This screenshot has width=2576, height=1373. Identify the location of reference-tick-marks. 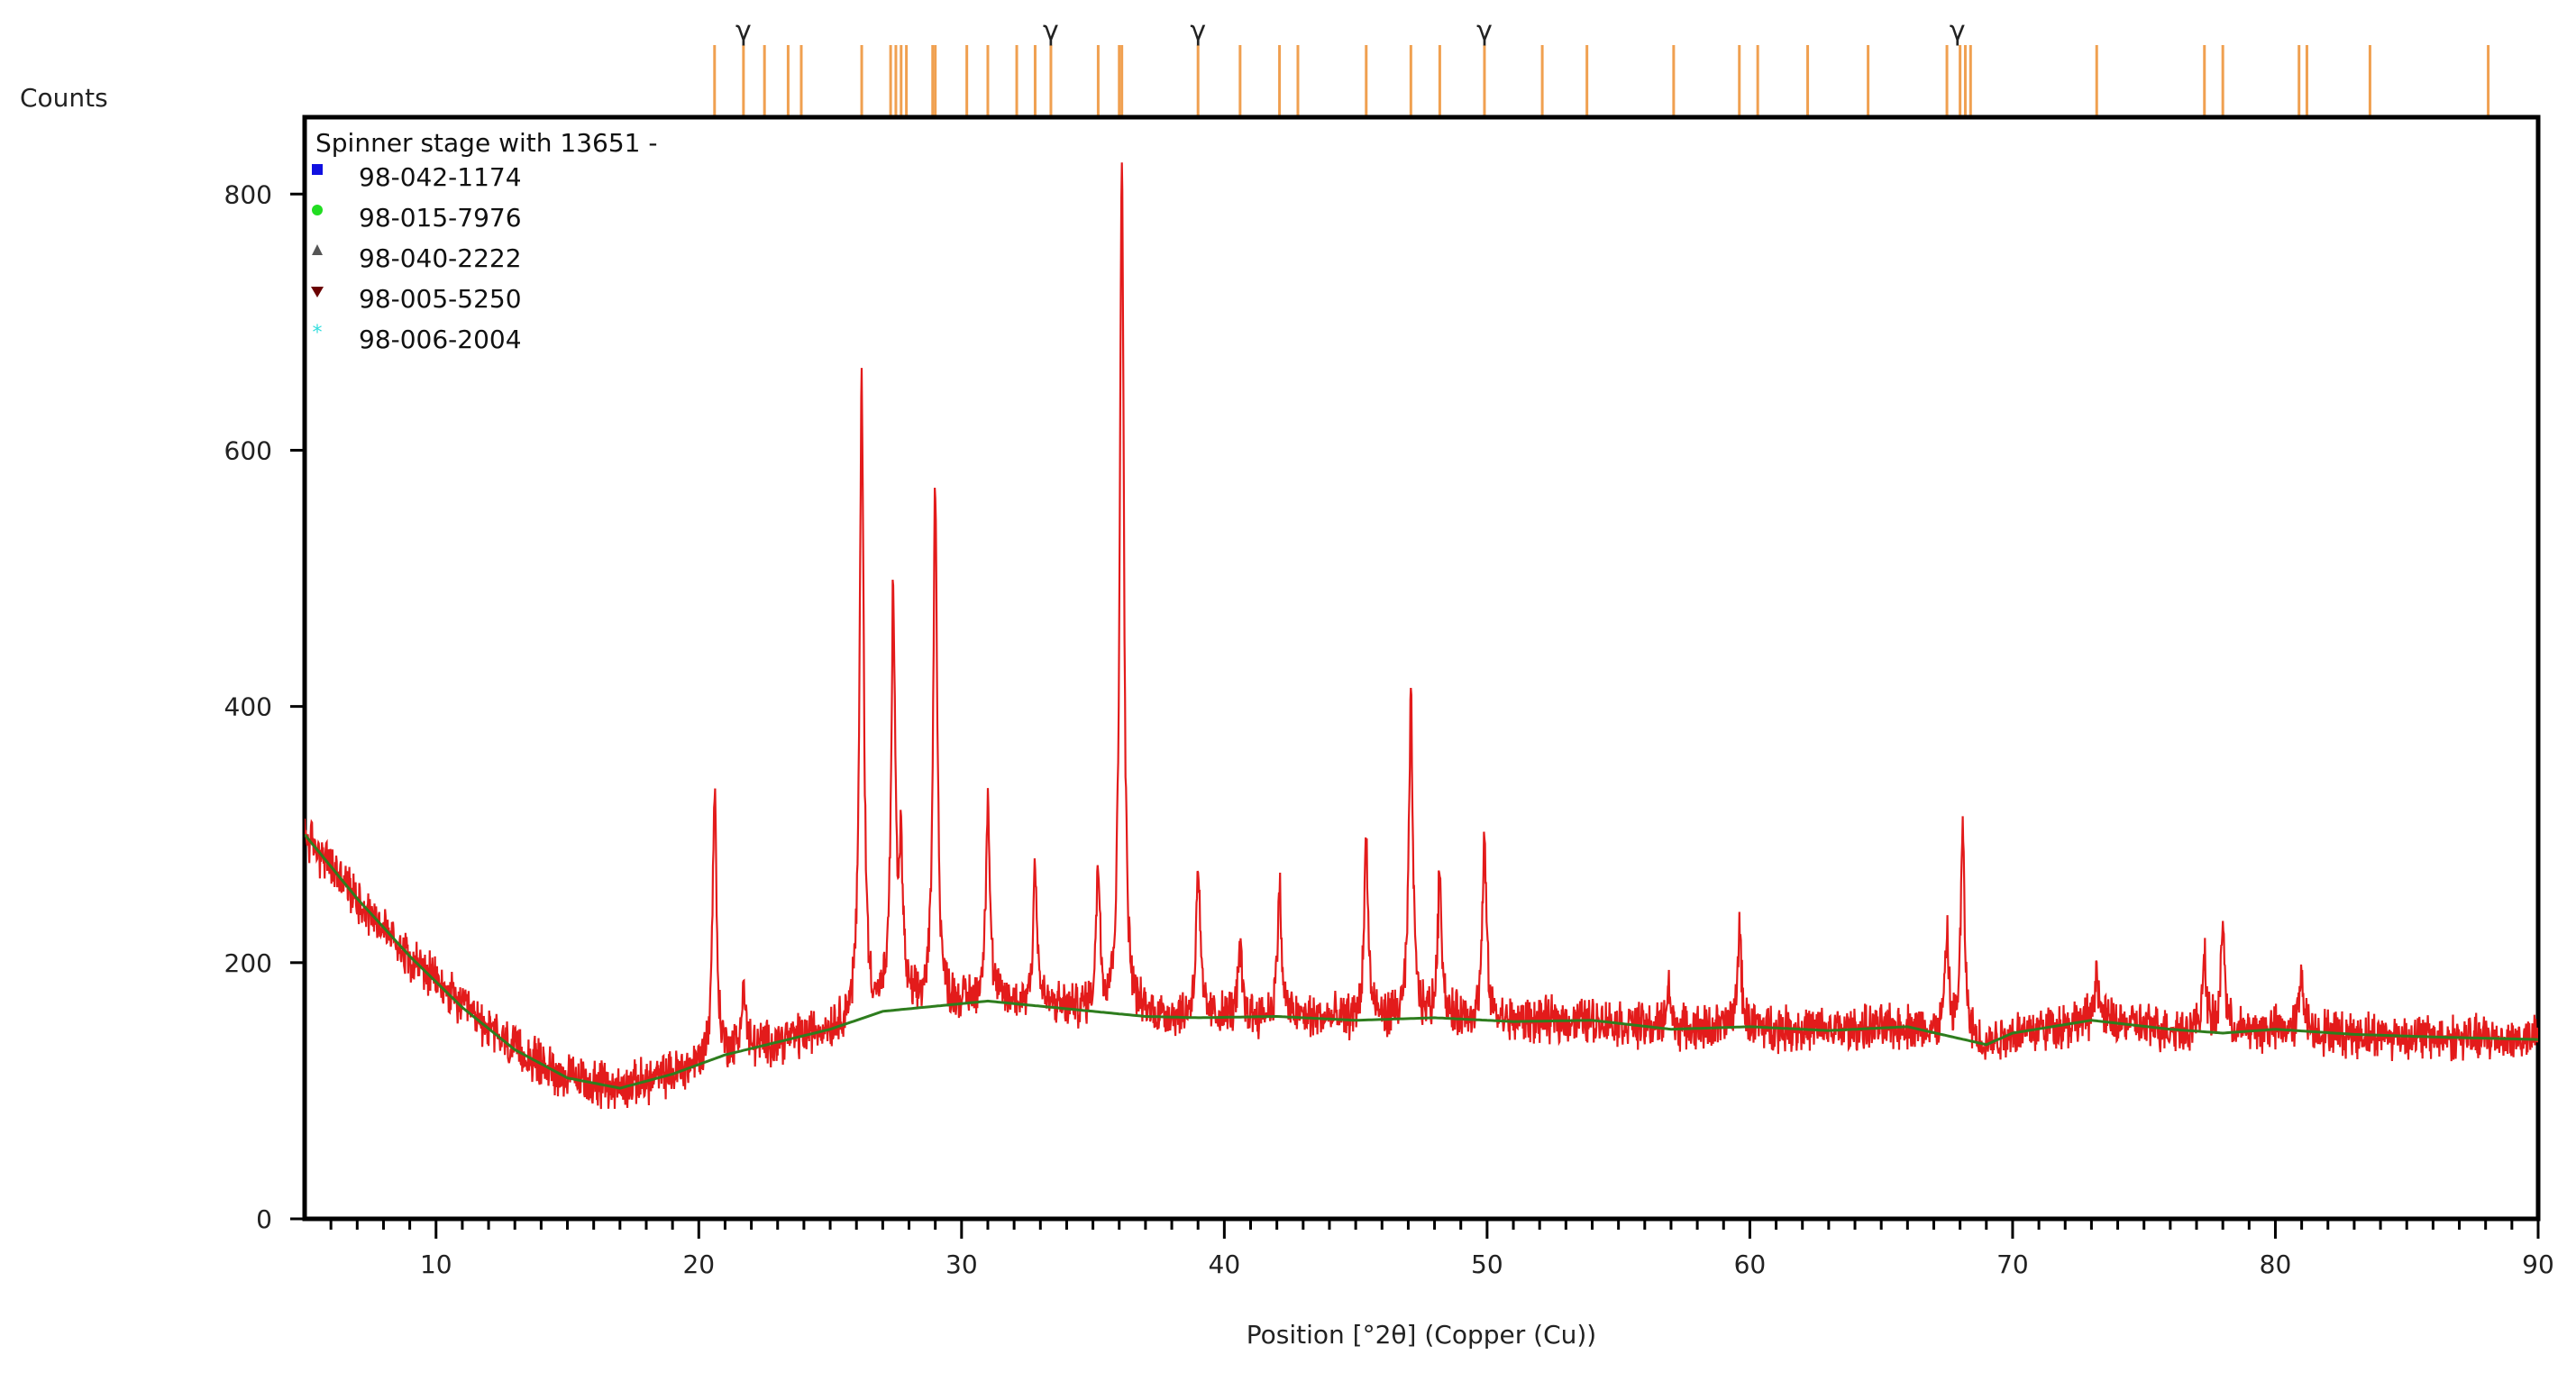
(1601, 81).